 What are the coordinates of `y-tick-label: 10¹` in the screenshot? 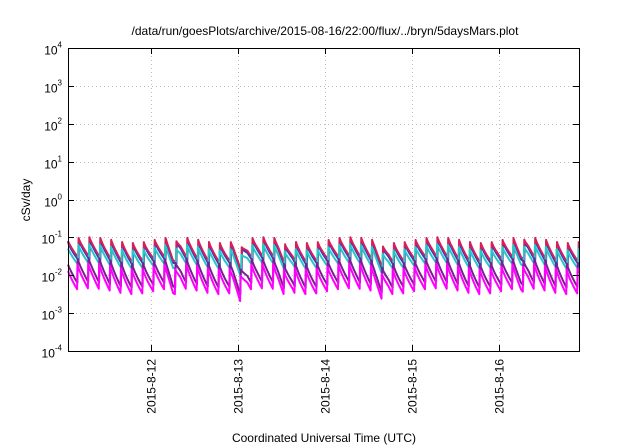 It's located at (53, 163).